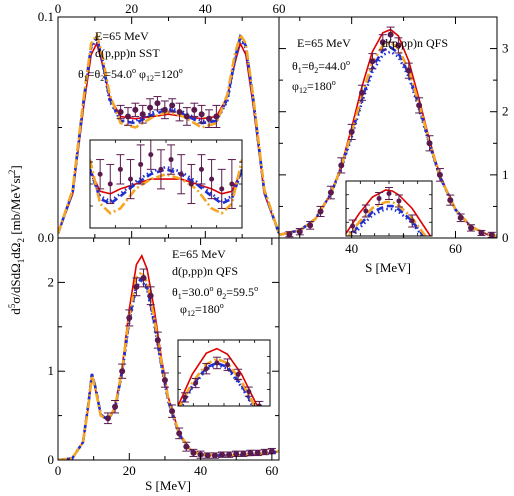  I want to click on qfs-bottom-inset-frame, so click(224, 373).